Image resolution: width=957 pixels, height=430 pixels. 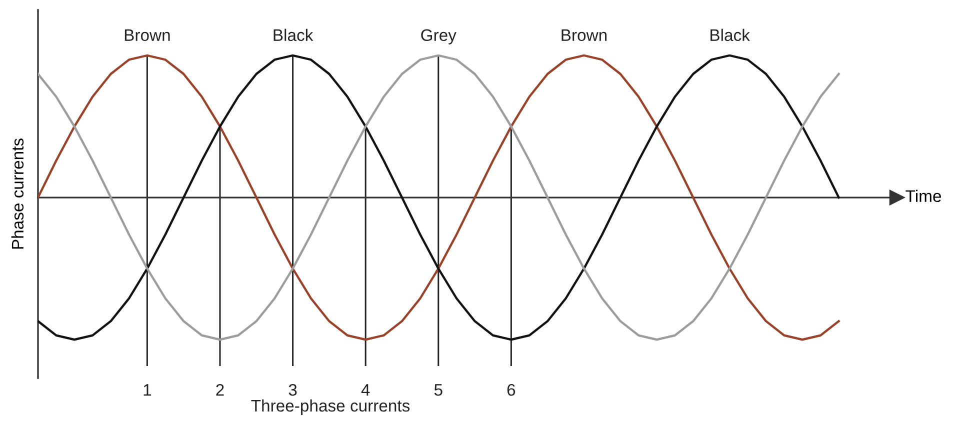 What do you see at coordinates (438, 36) in the screenshot?
I see `annotation: Grey` at bounding box center [438, 36].